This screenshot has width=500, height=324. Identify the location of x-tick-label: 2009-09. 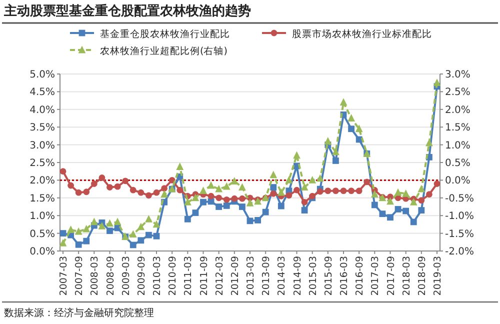
(142, 276).